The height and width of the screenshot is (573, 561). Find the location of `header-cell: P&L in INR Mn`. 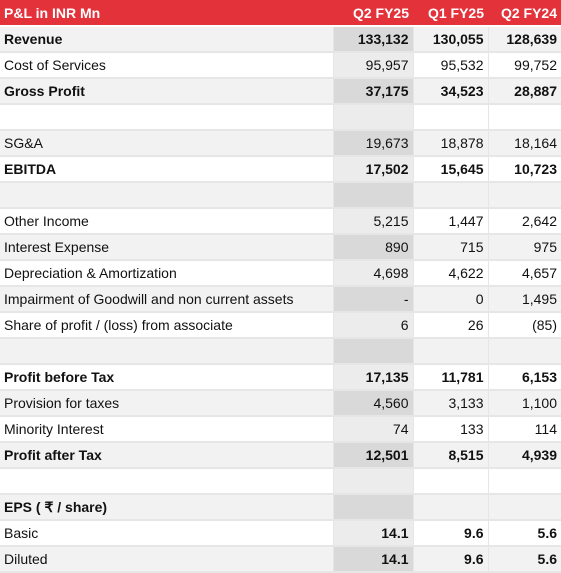

header-cell: P&L in INR Mn is located at coordinates (166, 13).